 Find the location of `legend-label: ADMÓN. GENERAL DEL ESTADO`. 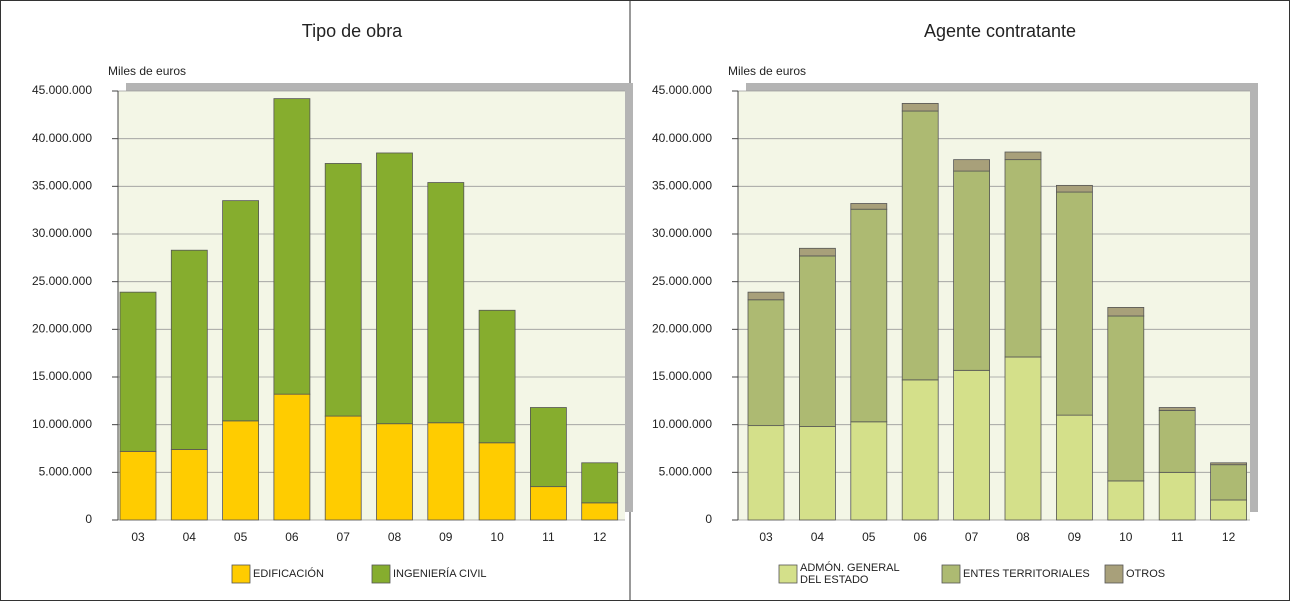

legend-label: ADMÓN. GENERAL DEL ESTADO is located at coordinates (850, 574).